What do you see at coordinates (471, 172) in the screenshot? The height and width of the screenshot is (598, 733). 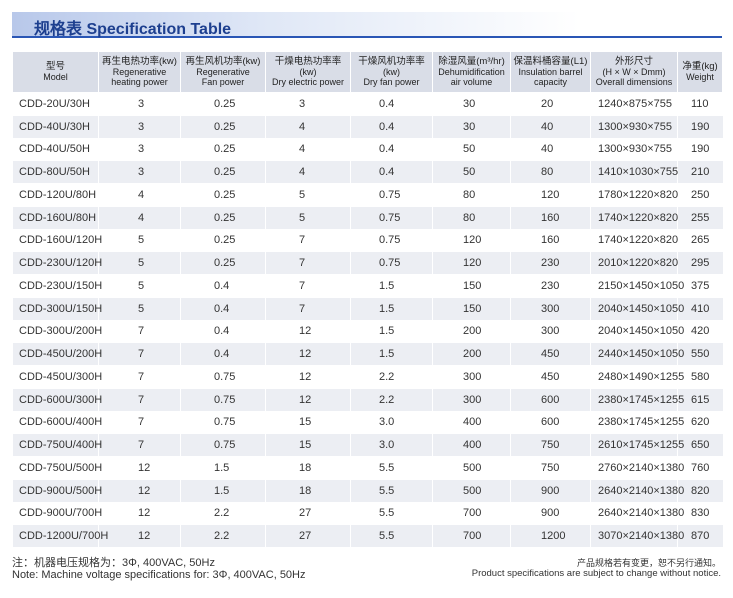 I see `table-cell: 50` at bounding box center [471, 172].